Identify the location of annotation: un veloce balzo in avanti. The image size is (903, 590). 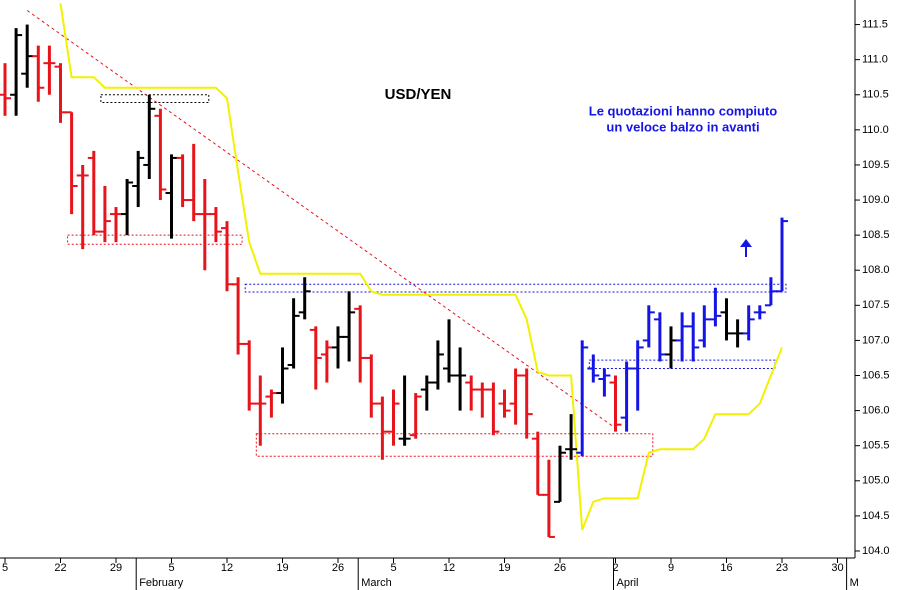
(682, 126).